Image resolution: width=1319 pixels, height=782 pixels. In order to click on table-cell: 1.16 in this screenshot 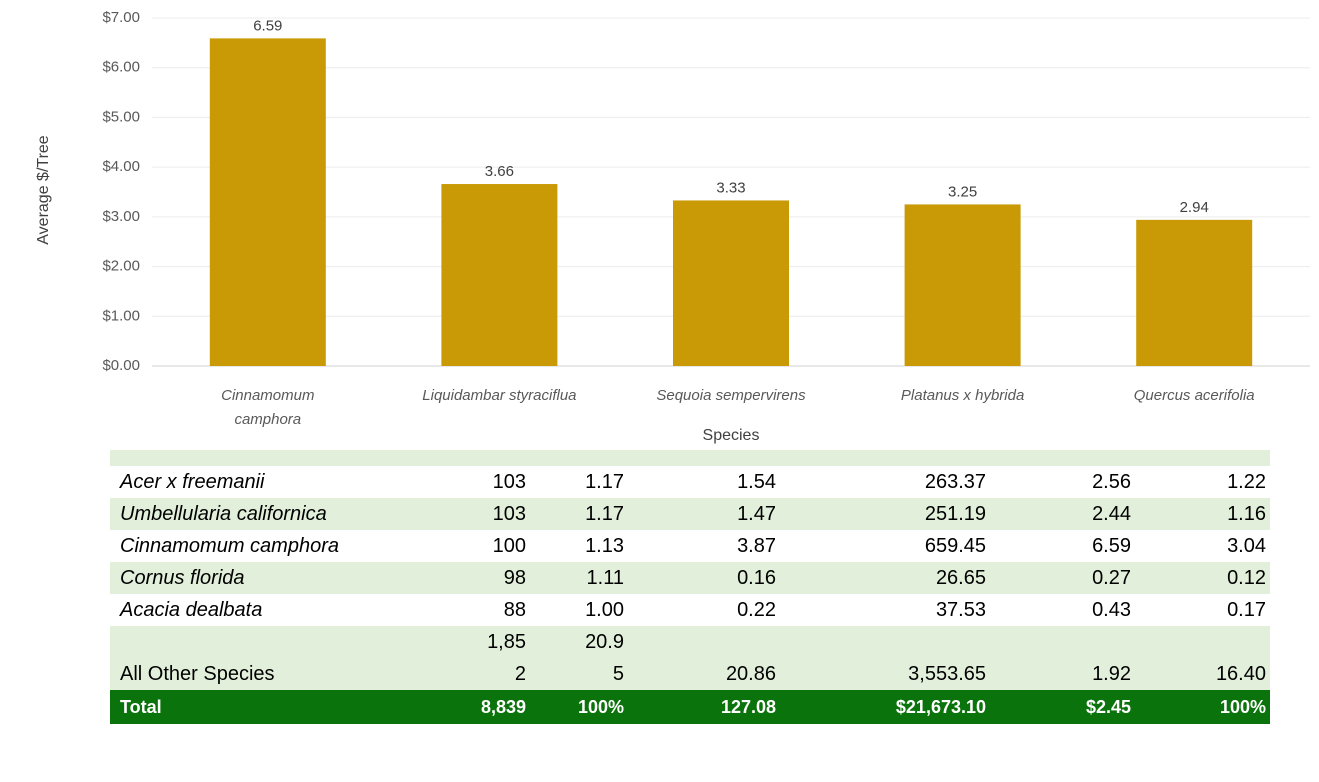, I will do `click(1202, 514)`.